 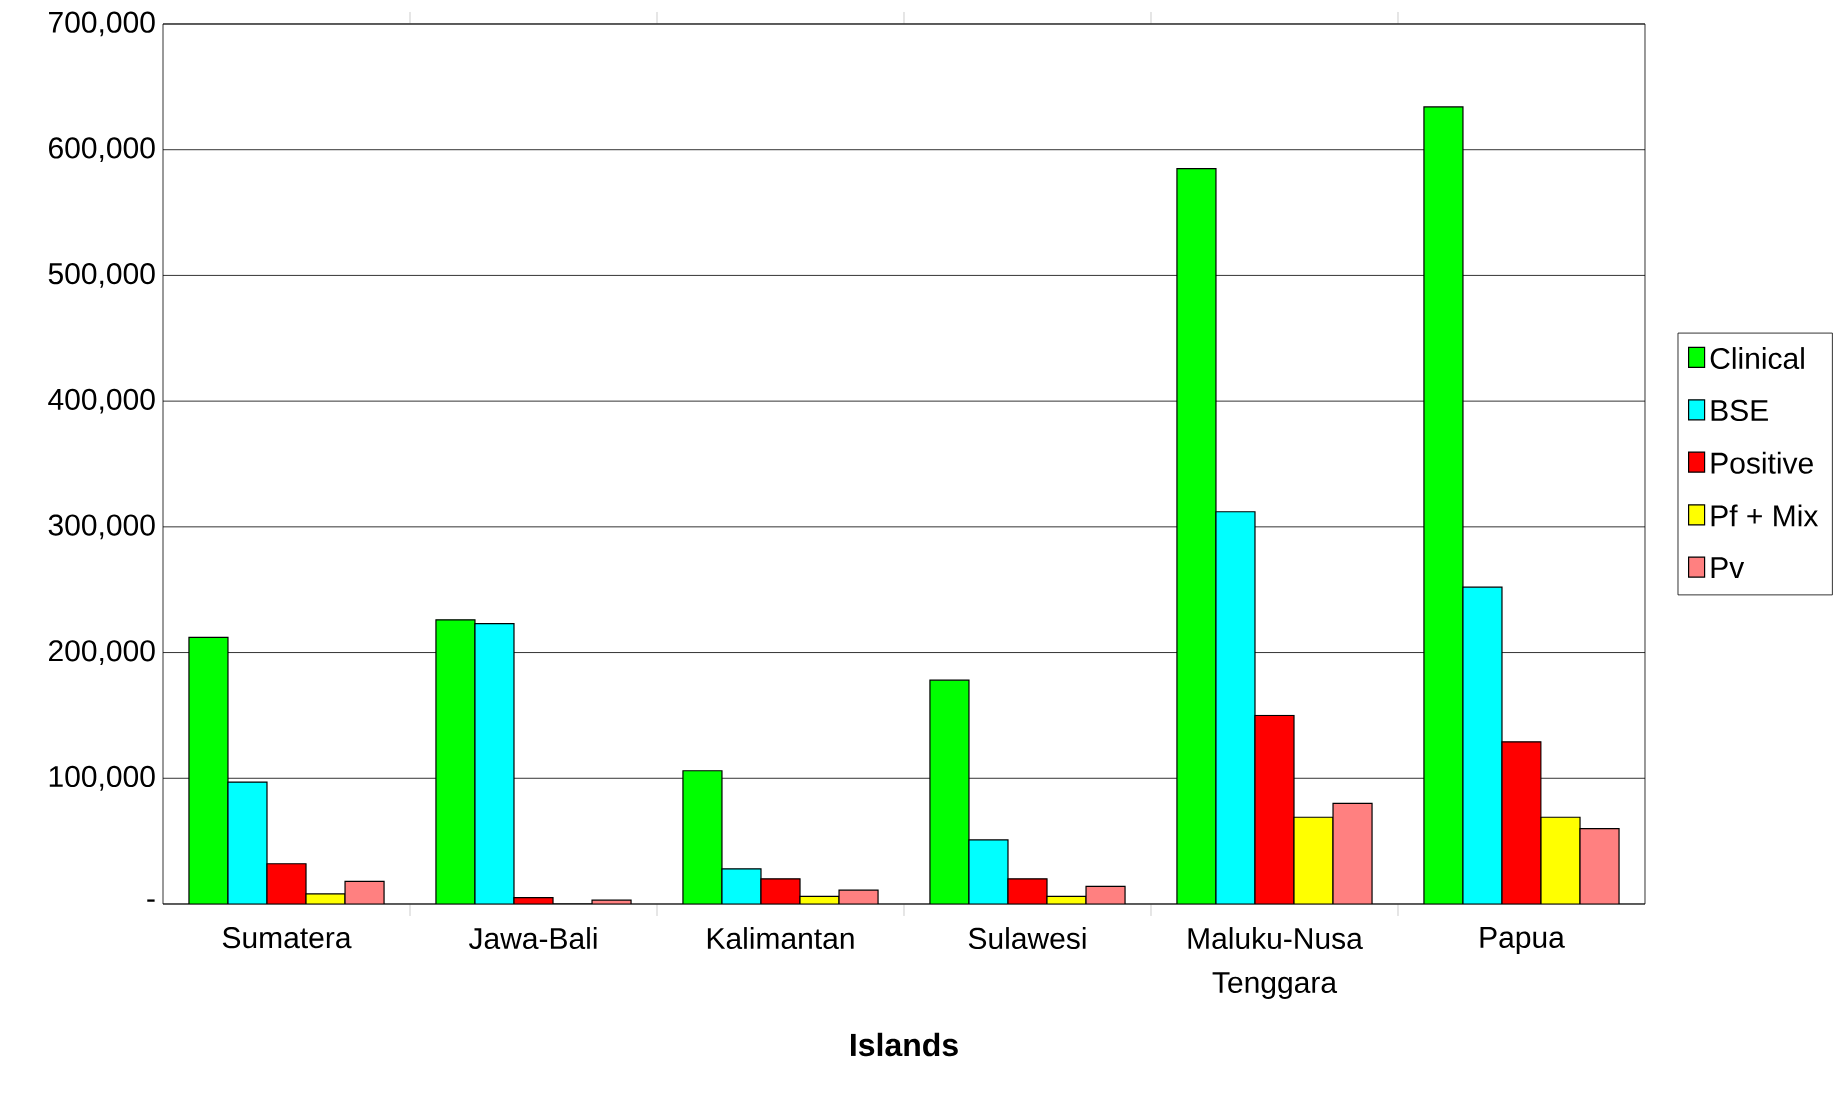 What do you see at coordinates (101, 527) in the screenshot?
I see `y-tick-label: 300,000` at bounding box center [101, 527].